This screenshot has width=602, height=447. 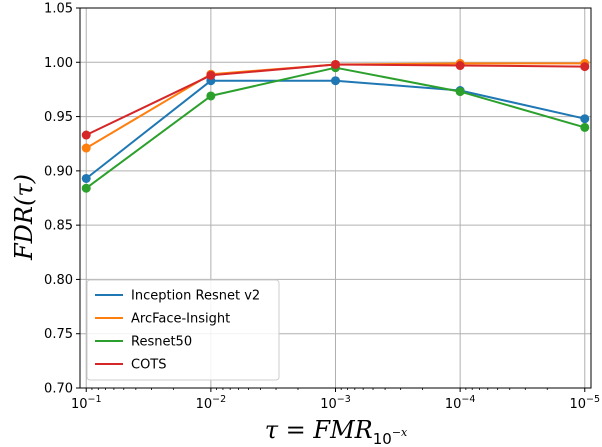 I want to click on x-axis-title: τ = FMR10−x, so click(x=336, y=431).